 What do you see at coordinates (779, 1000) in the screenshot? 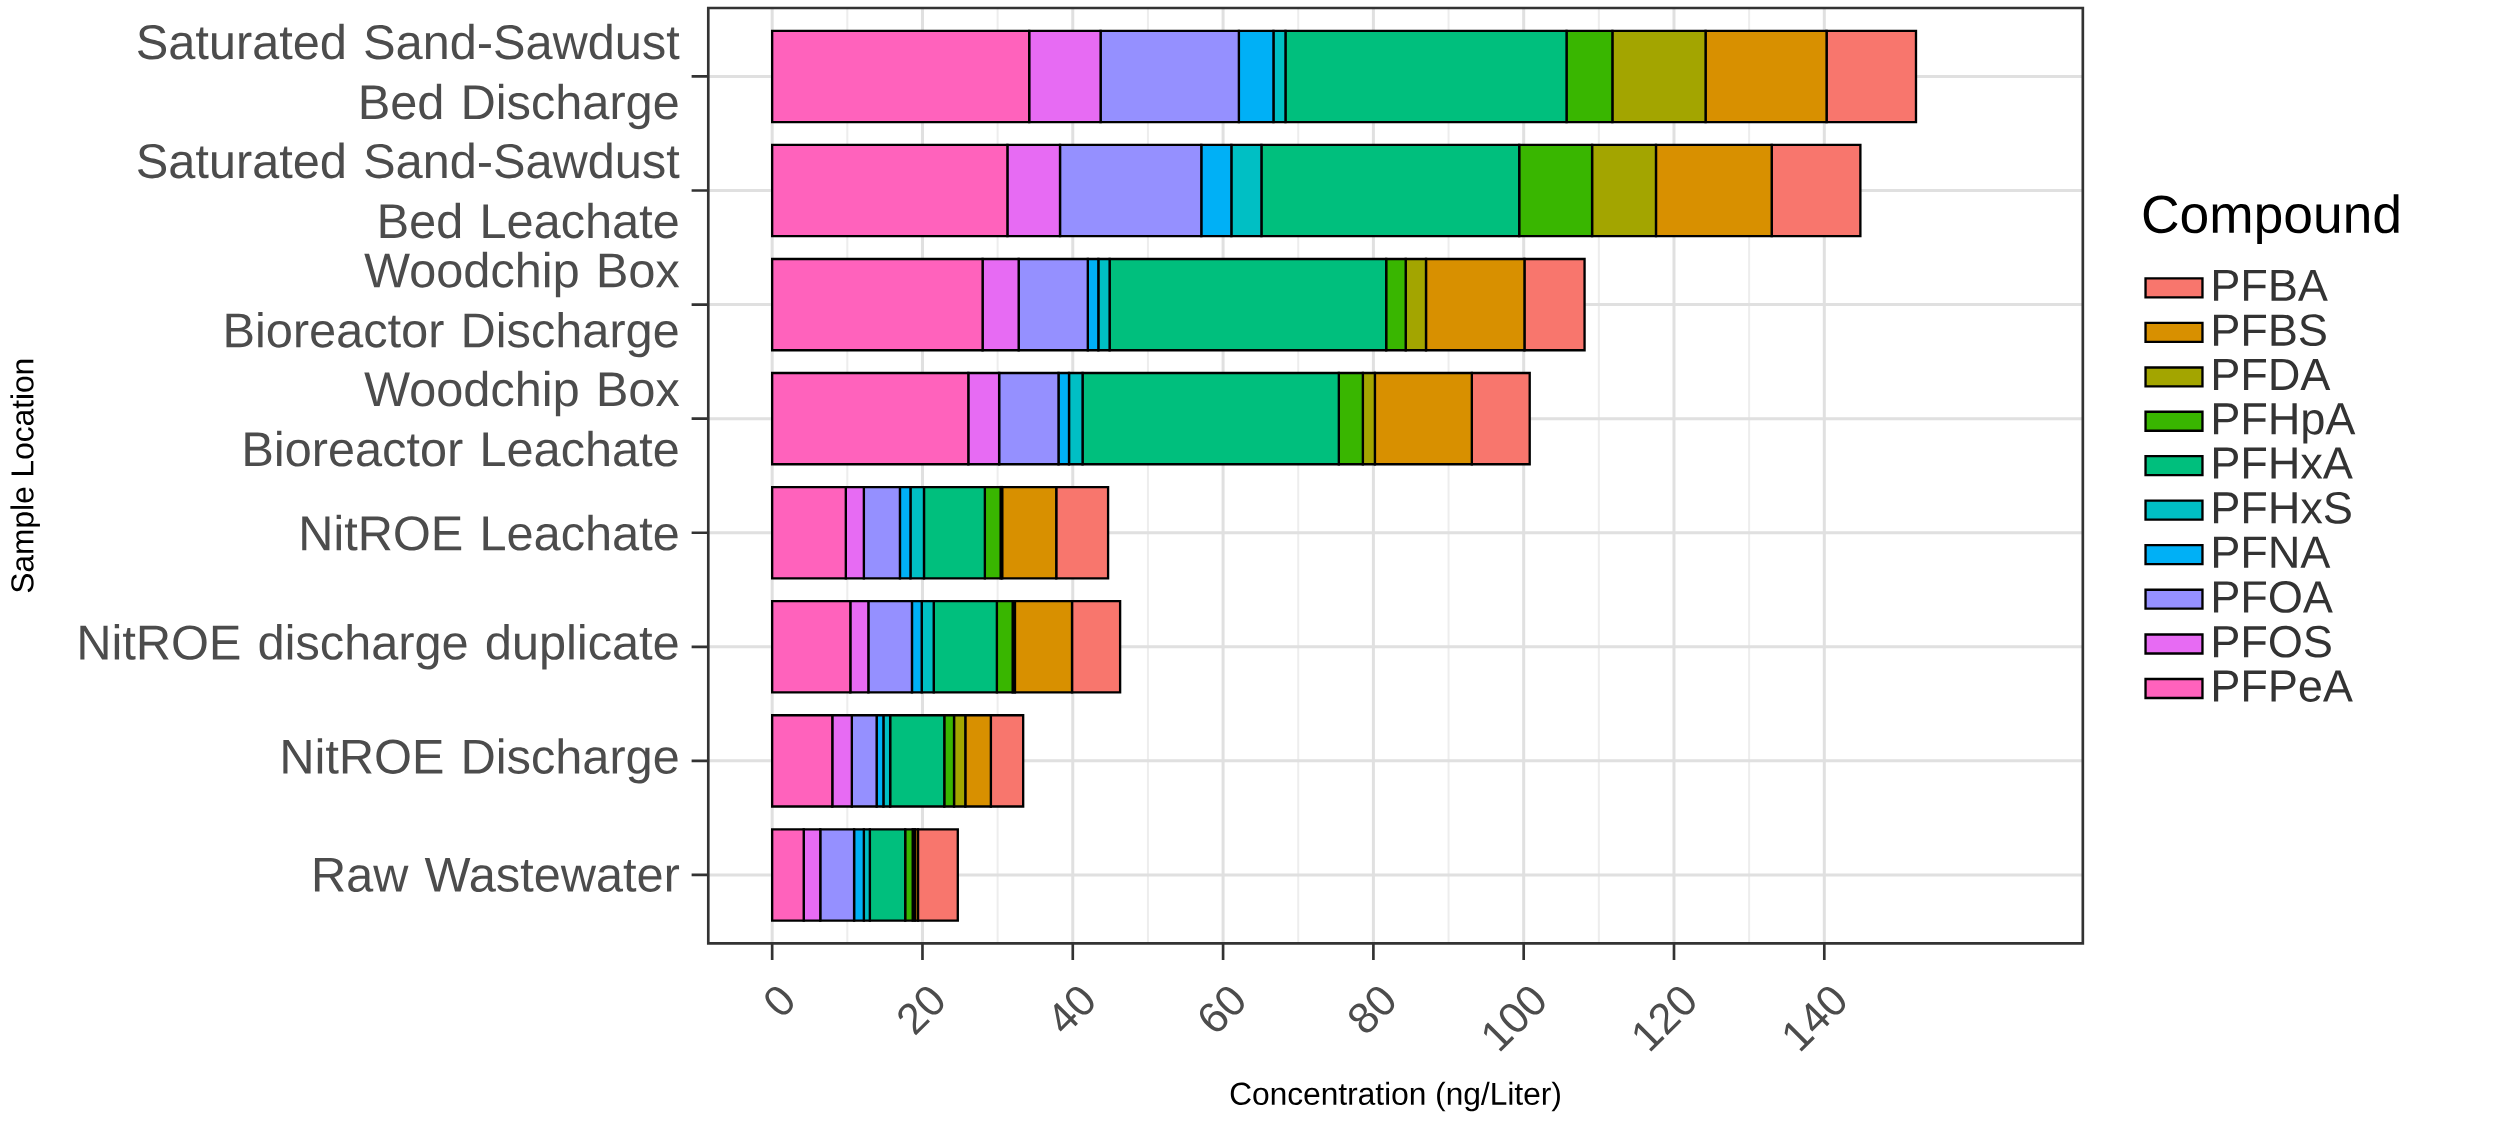
I see `x-tick-label: 0` at bounding box center [779, 1000].